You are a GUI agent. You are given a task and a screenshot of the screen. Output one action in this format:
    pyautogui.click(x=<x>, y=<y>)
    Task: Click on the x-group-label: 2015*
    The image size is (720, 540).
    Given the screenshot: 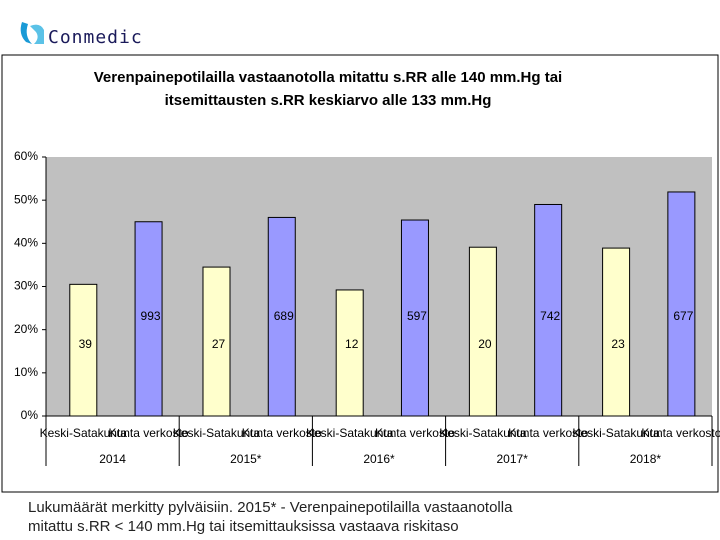 What is the action you would take?
    pyautogui.click(x=246, y=459)
    